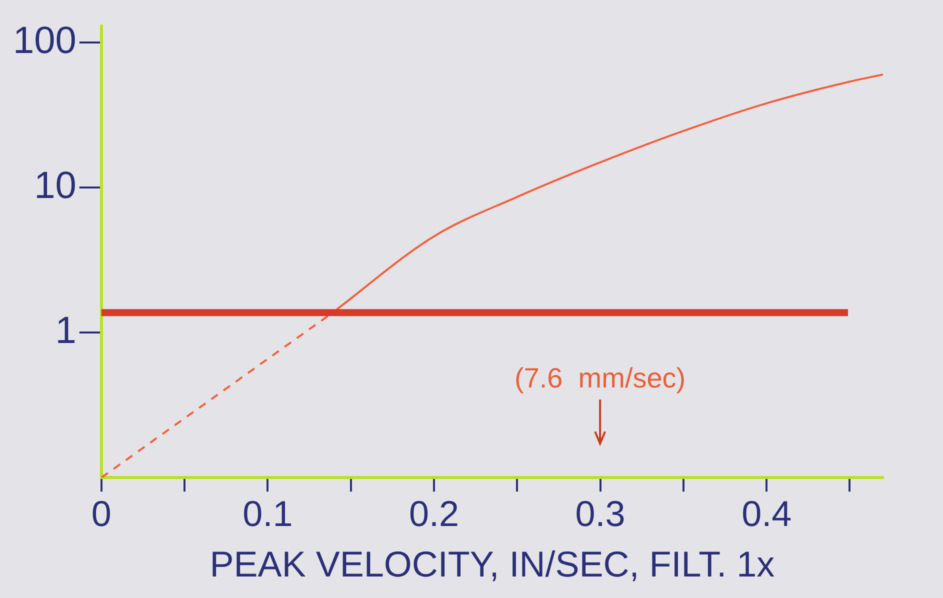  Describe the element at coordinates (434, 513) in the screenshot. I see `x-tick-label: 0.2` at that location.